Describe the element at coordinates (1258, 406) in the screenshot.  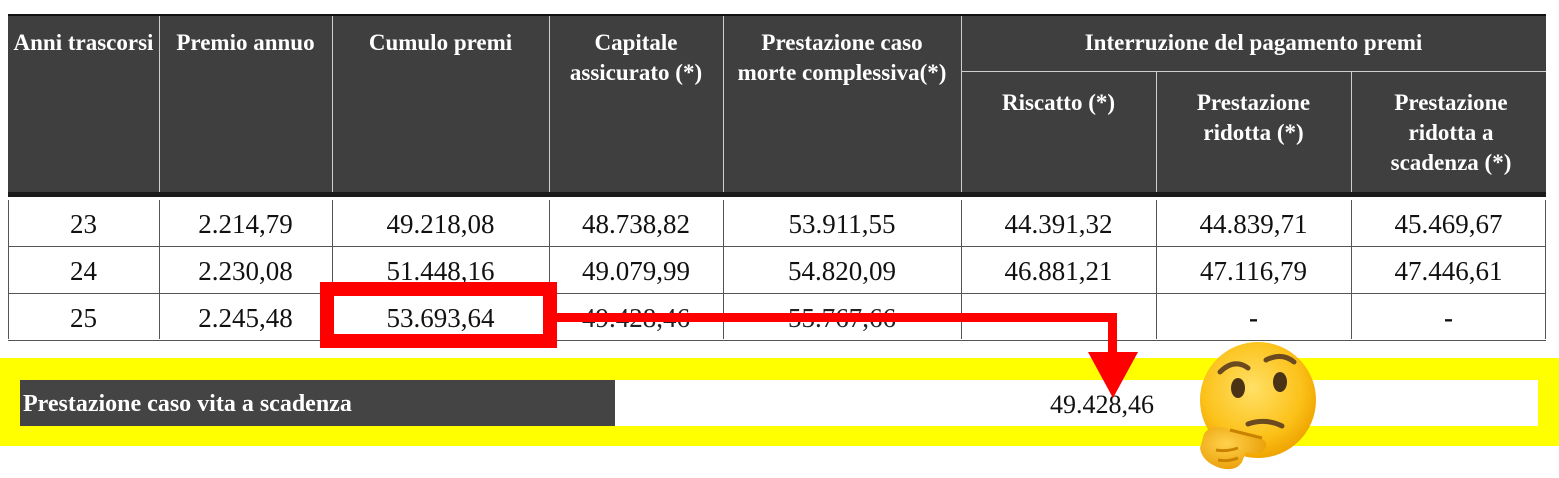
I see `thinking-face-icon` at that location.